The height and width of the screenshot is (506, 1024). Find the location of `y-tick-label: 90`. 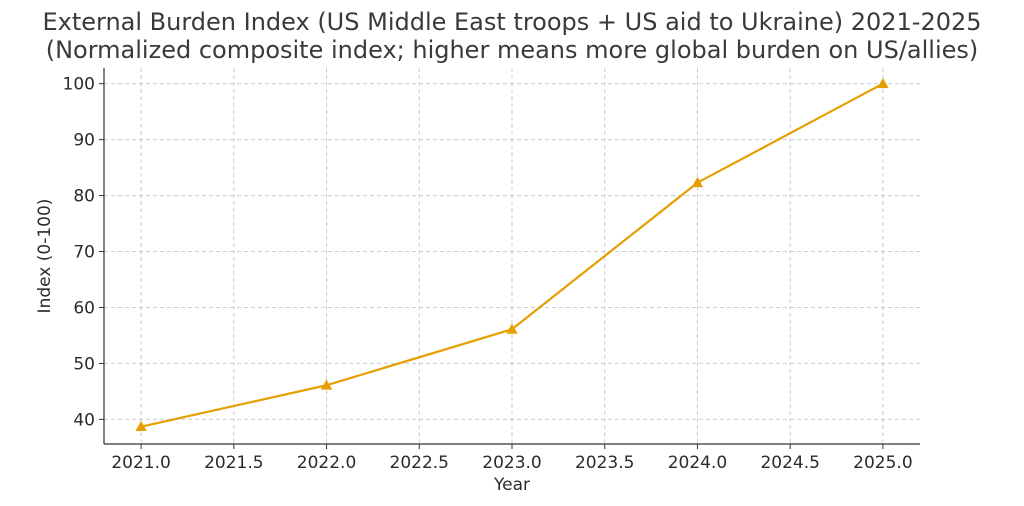

y-tick-label: 90 is located at coordinates (84, 141).